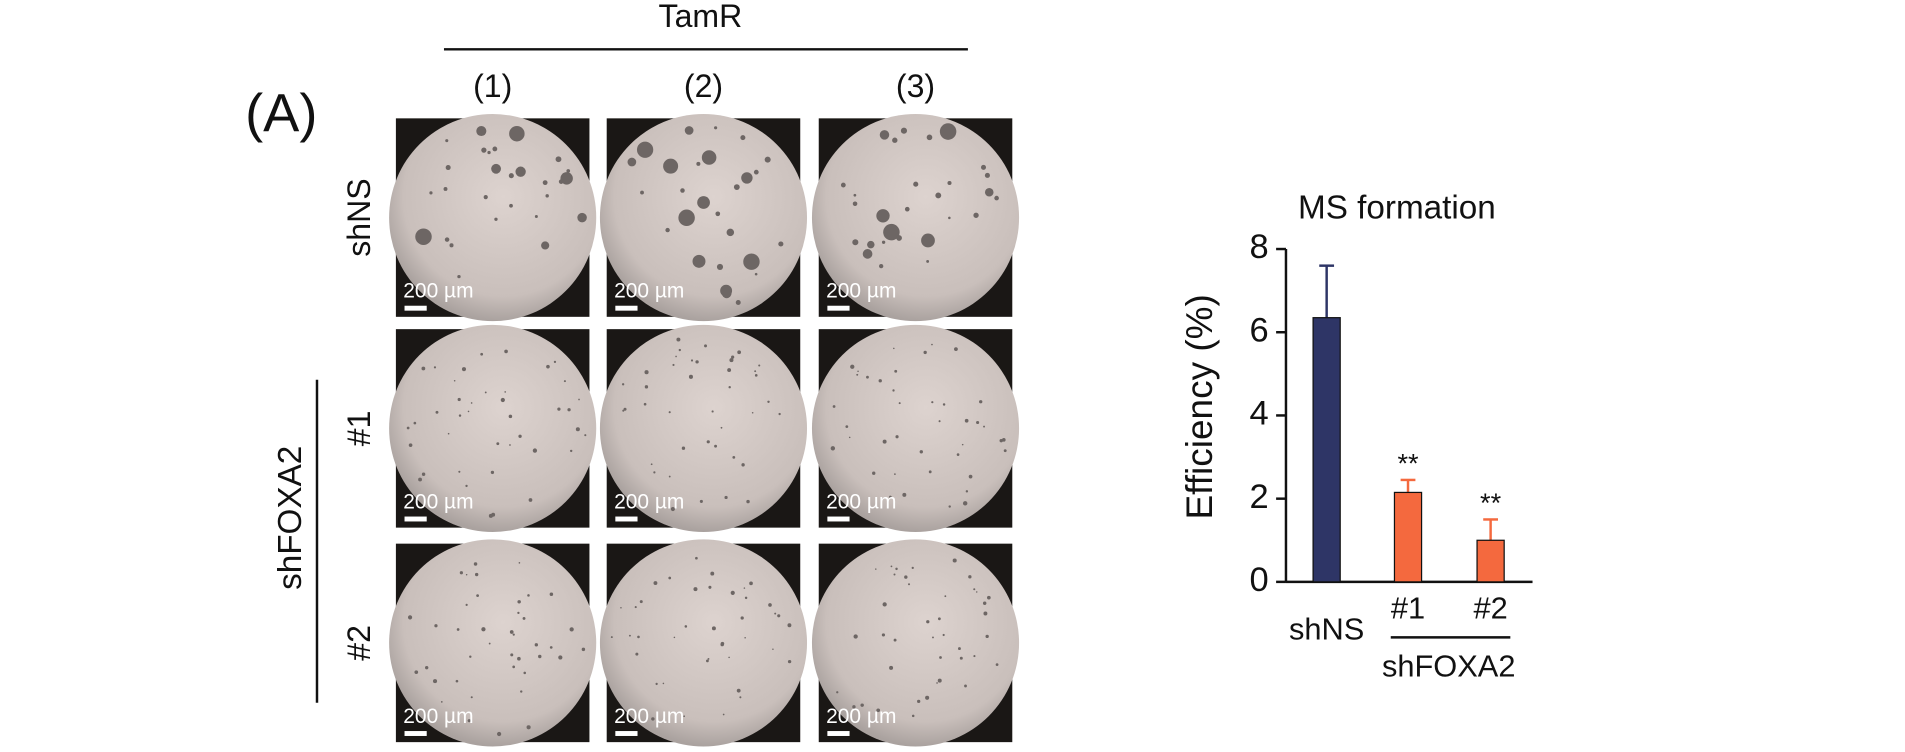 This screenshot has height=752, width=1905. I want to click on panel-label: (A), so click(281, 113).